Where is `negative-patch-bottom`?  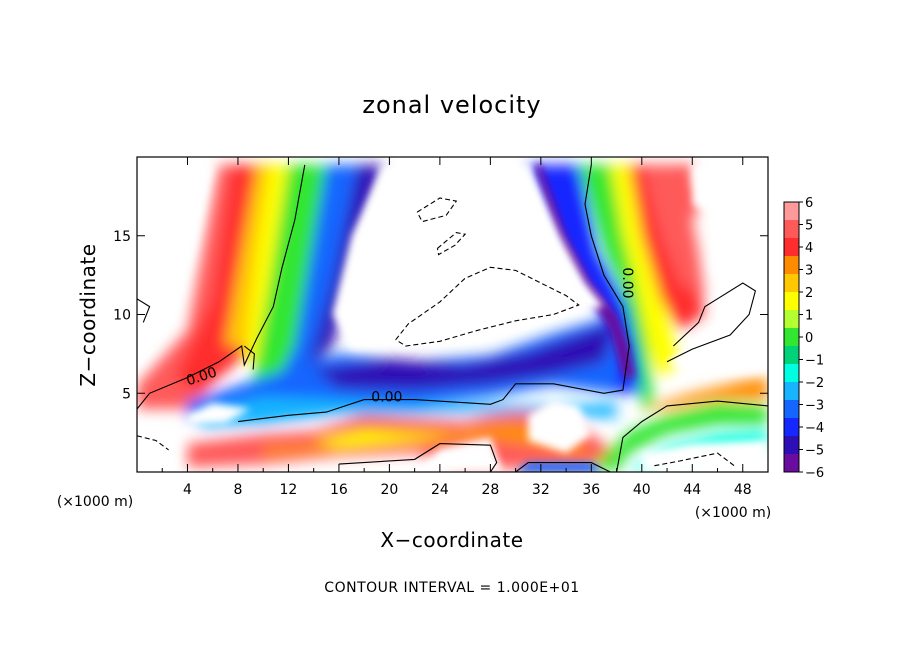 negative-patch-bottom is located at coordinates (559, 467).